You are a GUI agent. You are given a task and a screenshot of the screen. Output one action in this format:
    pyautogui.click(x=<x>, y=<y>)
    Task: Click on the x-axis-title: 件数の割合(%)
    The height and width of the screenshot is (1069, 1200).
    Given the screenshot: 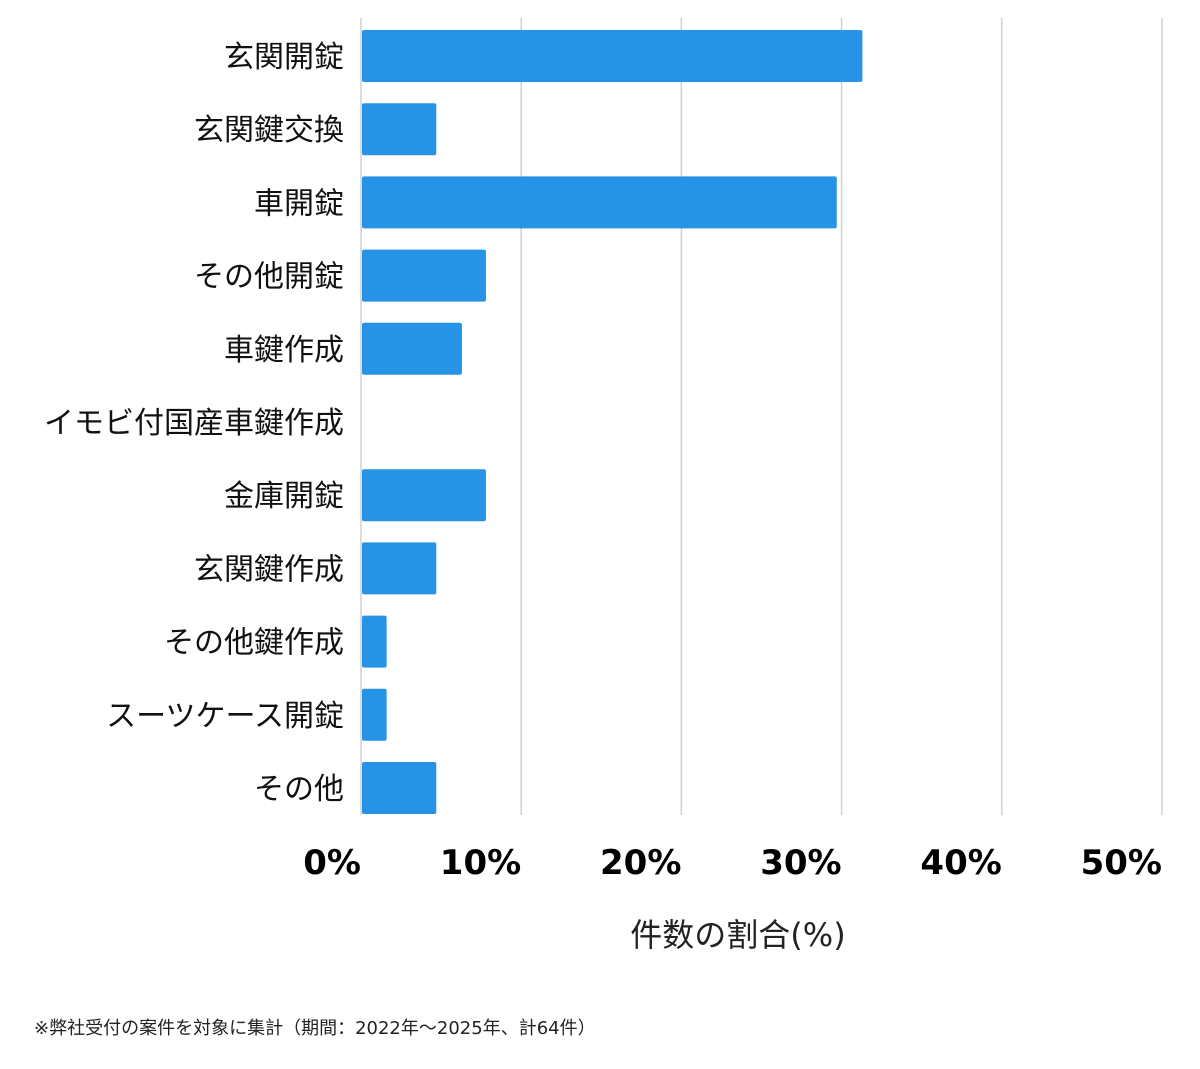 What is the action you would take?
    pyautogui.click(x=737, y=935)
    